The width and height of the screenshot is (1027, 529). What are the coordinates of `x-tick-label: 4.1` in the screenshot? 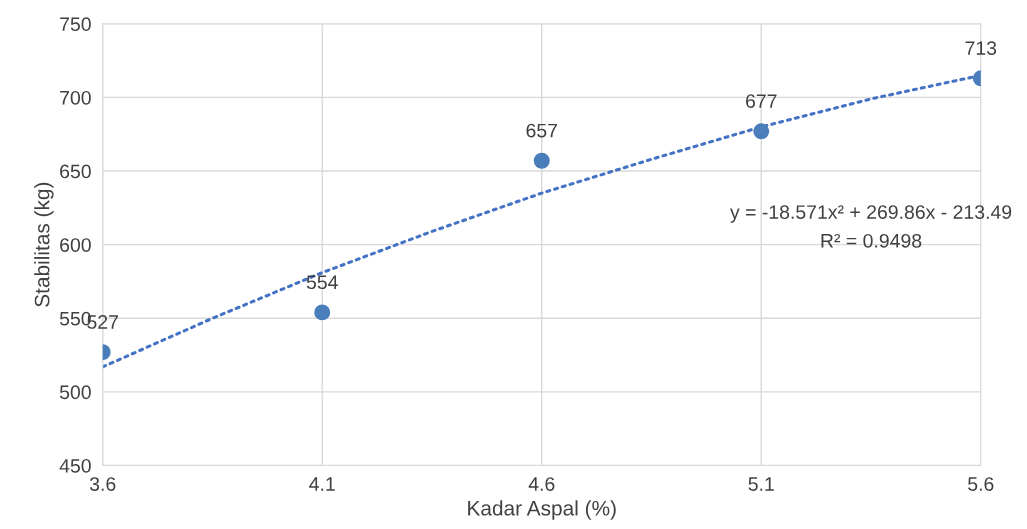 It's located at (322, 484).